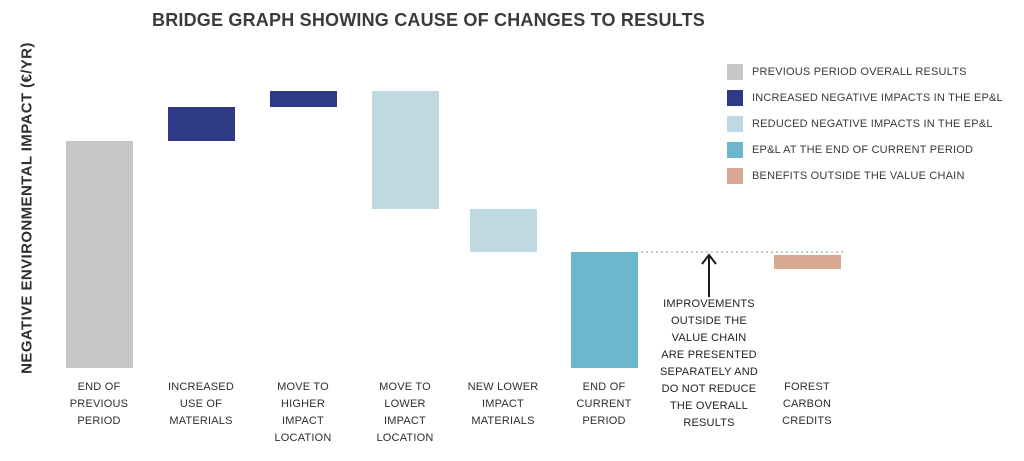  Describe the element at coordinates (201, 404) in the screenshot. I see `bar-label-increased-use-of-materials: INCREASED USE OF MATERIALS` at that location.